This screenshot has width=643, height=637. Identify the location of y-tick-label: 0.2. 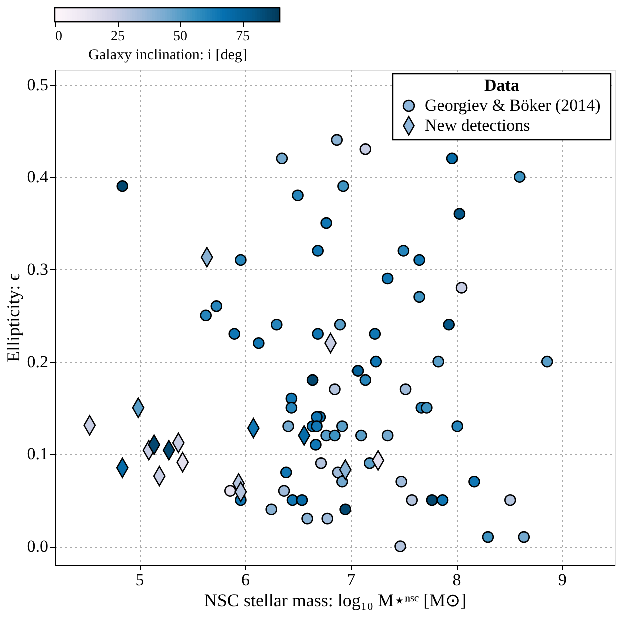
(37, 362).